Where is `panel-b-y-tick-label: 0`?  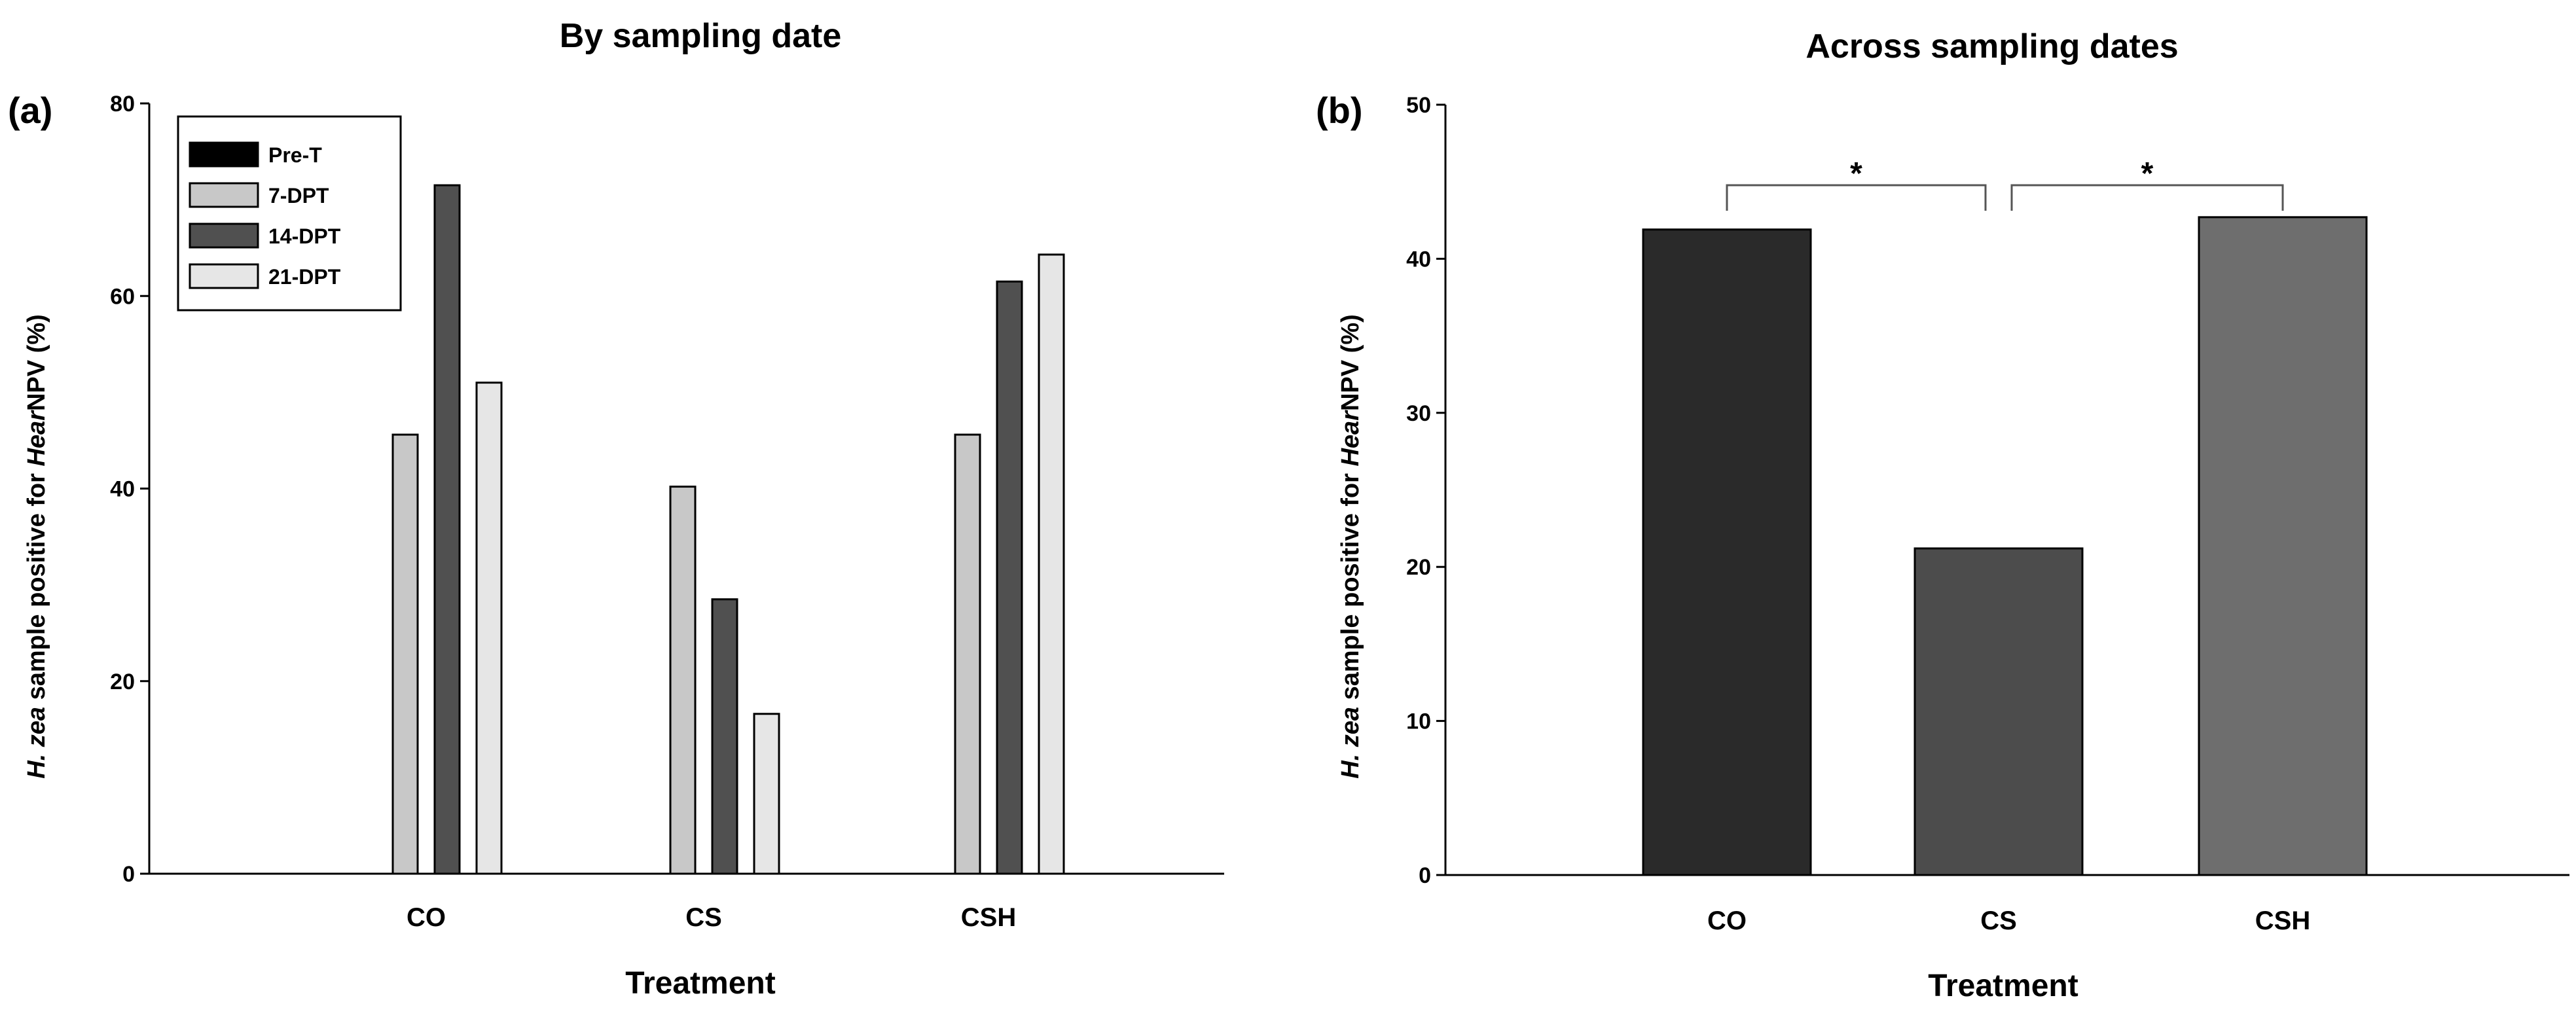 panel-b-y-tick-label: 0 is located at coordinates (1425, 876).